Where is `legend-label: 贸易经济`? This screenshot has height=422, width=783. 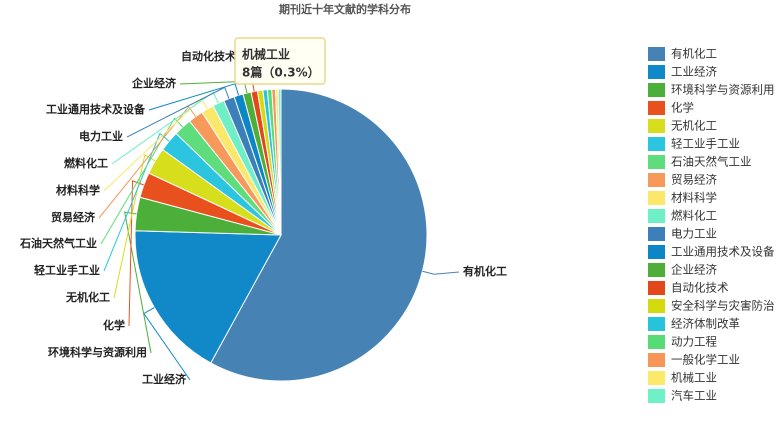 legend-label: 贸易经济 is located at coordinates (694, 180).